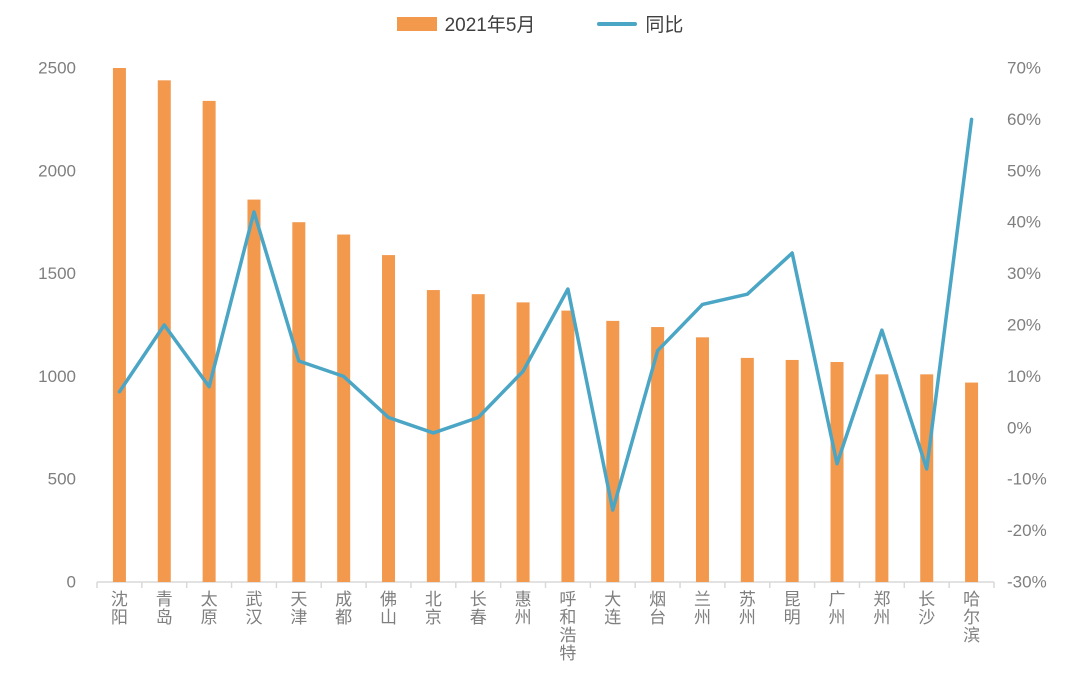 The height and width of the screenshot is (678, 1080). I want to click on x-axis-category-label: 烟台, so click(657, 608).